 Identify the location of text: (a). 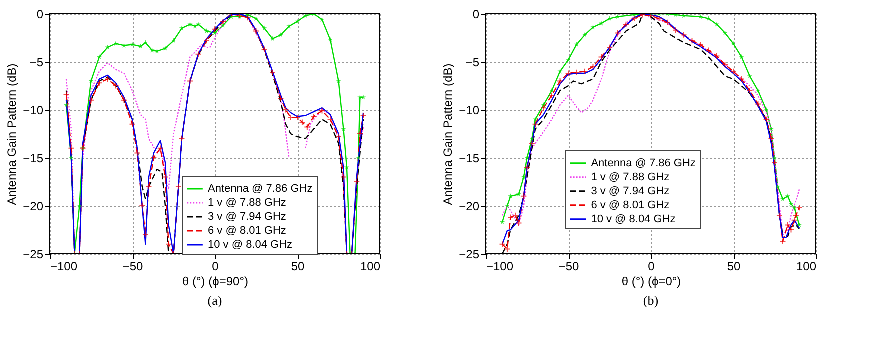
(215, 300).